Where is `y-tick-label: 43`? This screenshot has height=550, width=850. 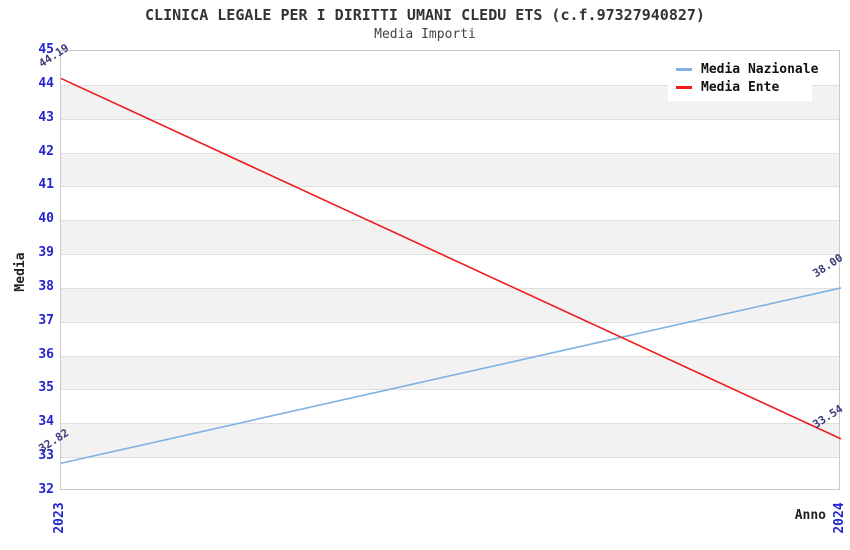 y-tick-label: 43 is located at coordinates (46, 117).